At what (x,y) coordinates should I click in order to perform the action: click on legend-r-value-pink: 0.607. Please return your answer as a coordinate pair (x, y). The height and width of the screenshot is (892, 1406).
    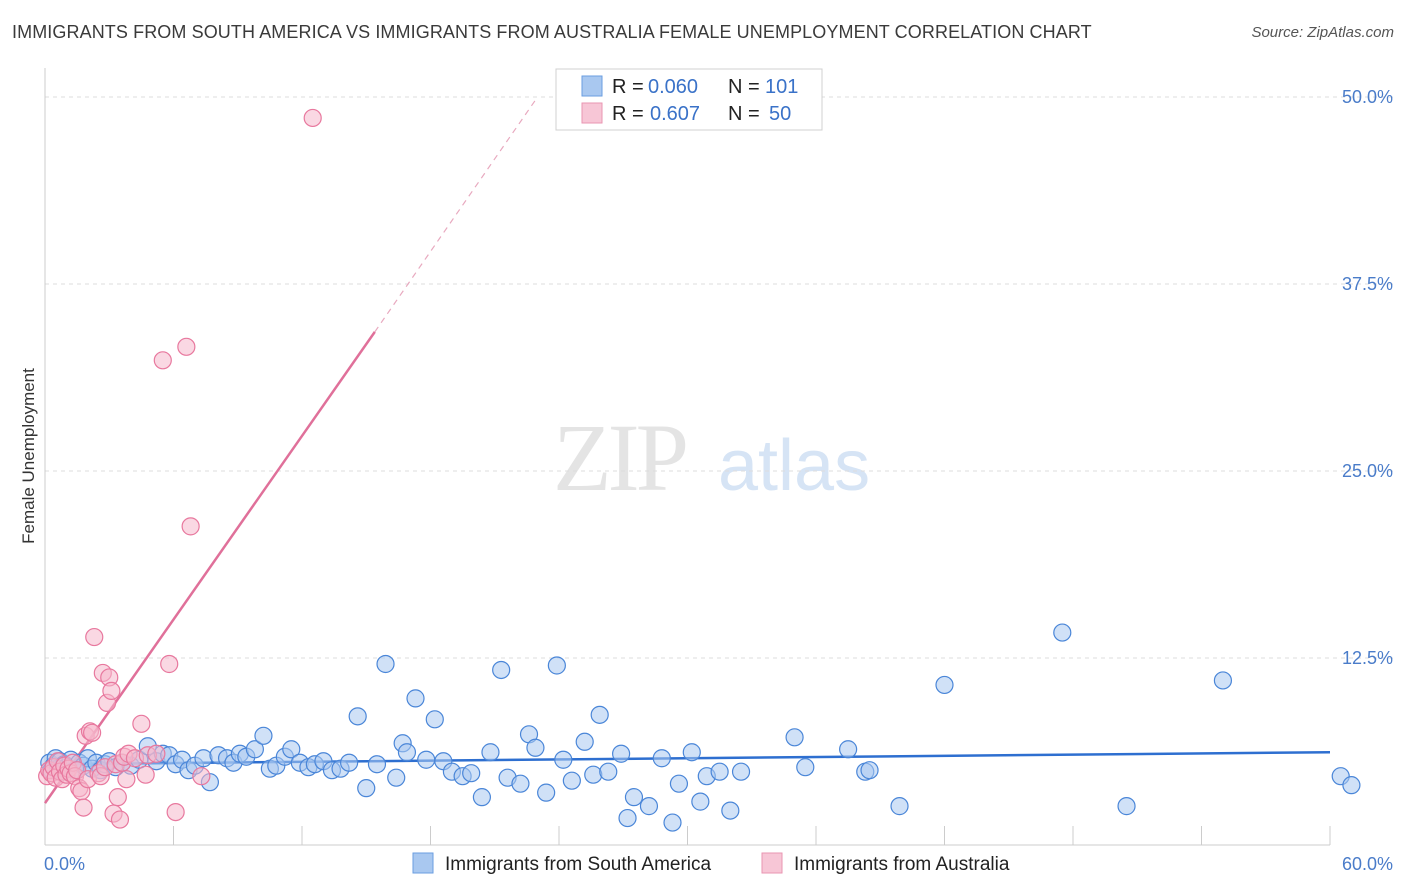
    Looking at the image, I should click on (675, 114).